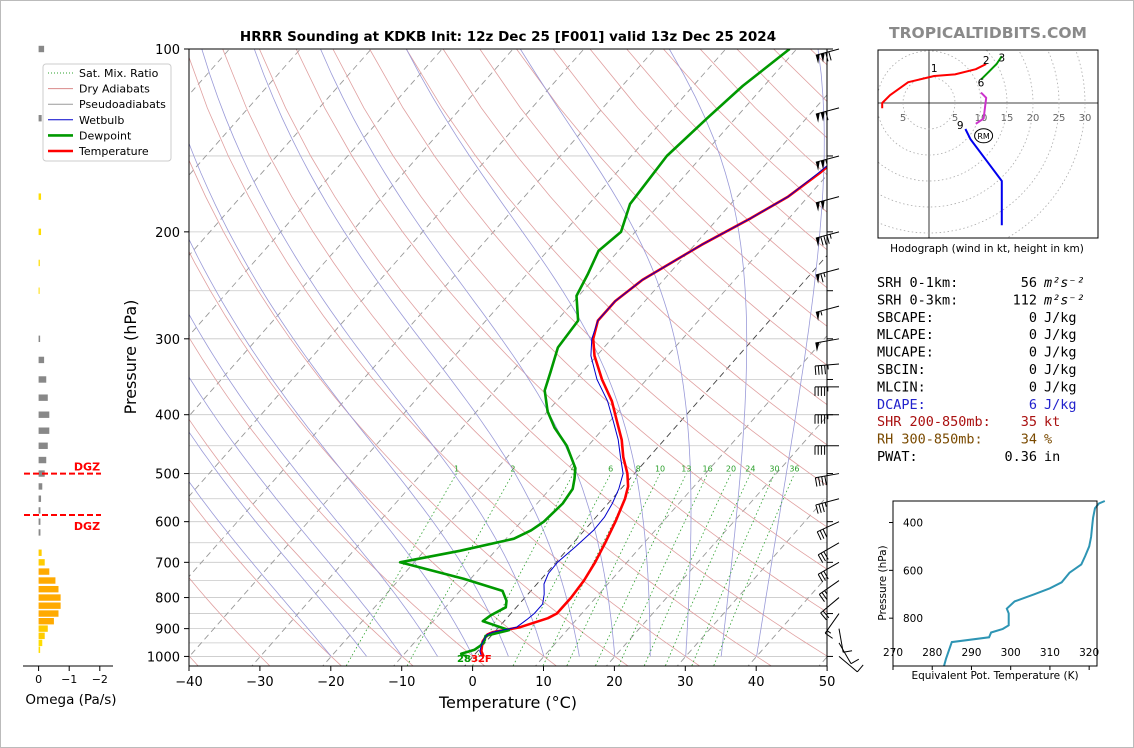  Describe the element at coordinates (708, 469) in the screenshot. I see `mixing-ratio-label: 16` at that location.